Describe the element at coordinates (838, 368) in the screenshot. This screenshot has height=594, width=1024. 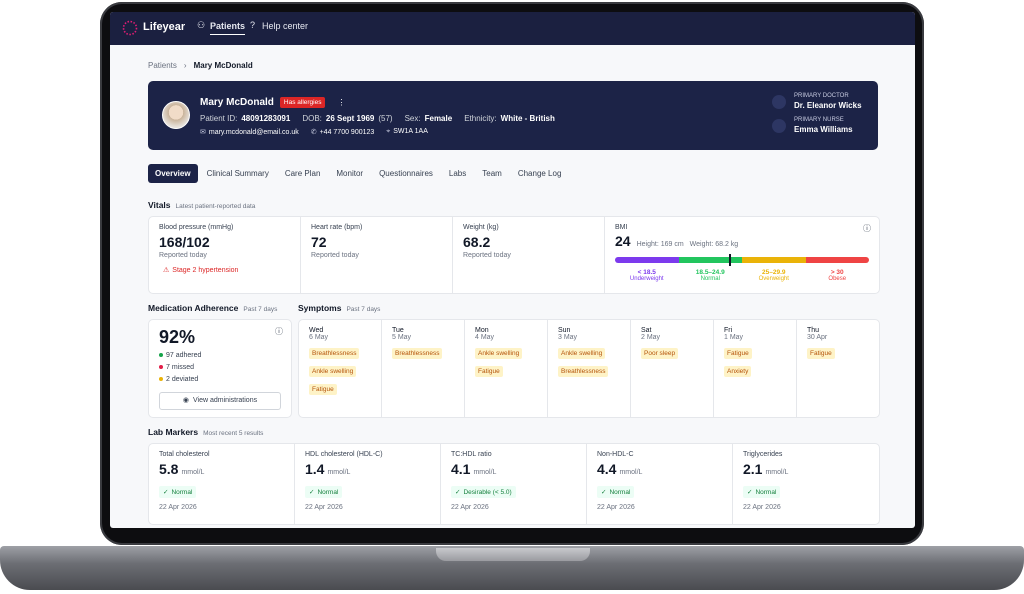
I see `symptom-day: Thu 30 Apr Fatigue` at that location.